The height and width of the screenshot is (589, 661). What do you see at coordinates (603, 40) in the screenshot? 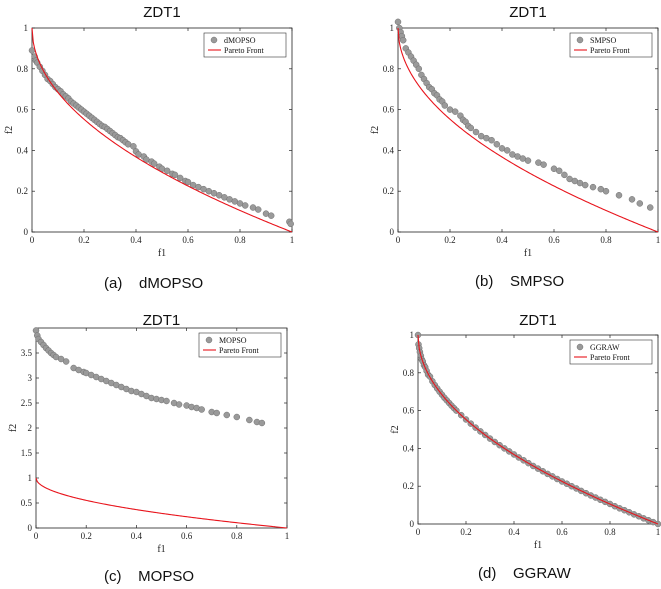
I see `legend-label: SMPSO` at bounding box center [603, 40].